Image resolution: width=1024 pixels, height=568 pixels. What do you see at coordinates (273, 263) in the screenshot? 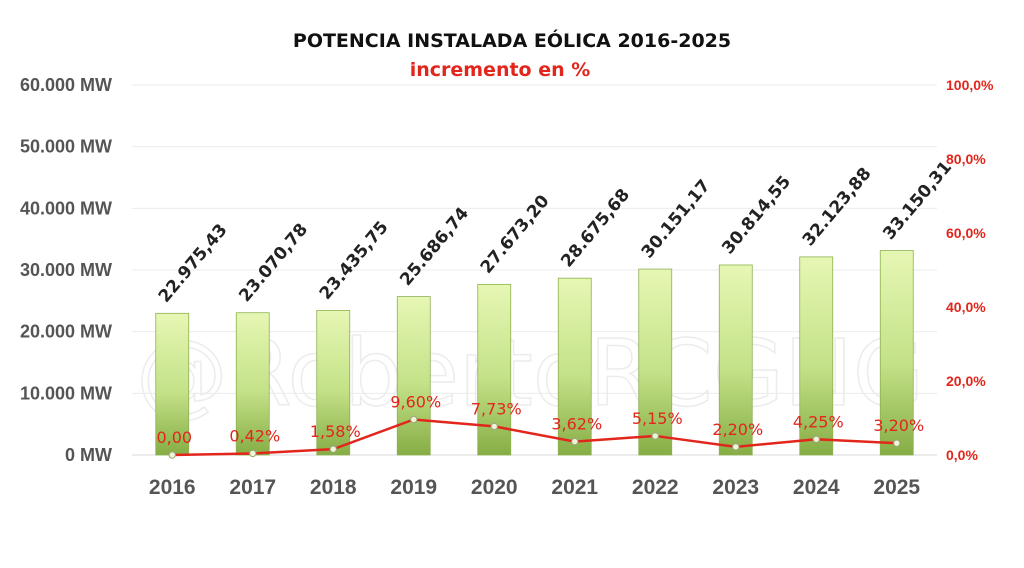
I see `bar-value-label: 23.070,78` at bounding box center [273, 263].